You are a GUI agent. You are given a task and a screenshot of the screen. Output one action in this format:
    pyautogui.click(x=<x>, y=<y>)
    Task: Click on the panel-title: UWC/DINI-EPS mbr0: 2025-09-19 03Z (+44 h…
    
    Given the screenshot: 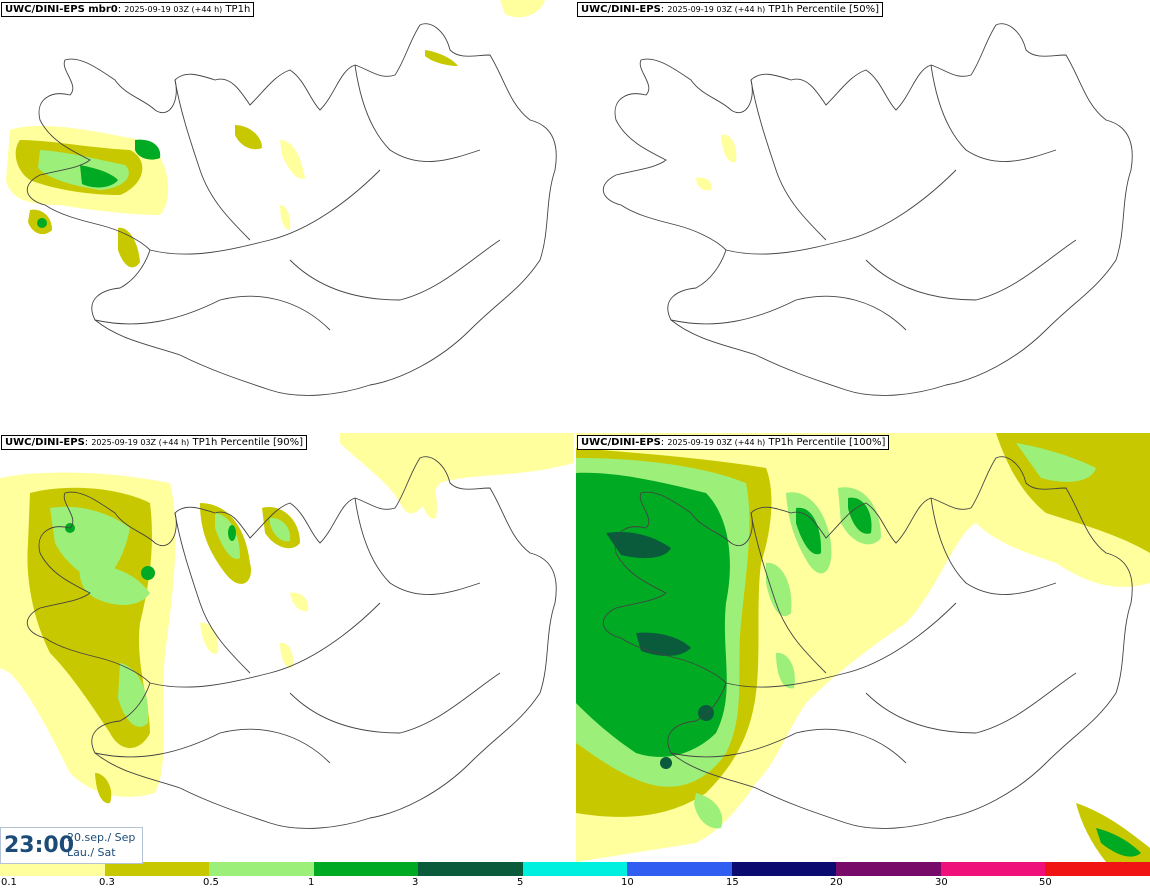 What is the action you would take?
    pyautogui.click(x=128, y=9)
    